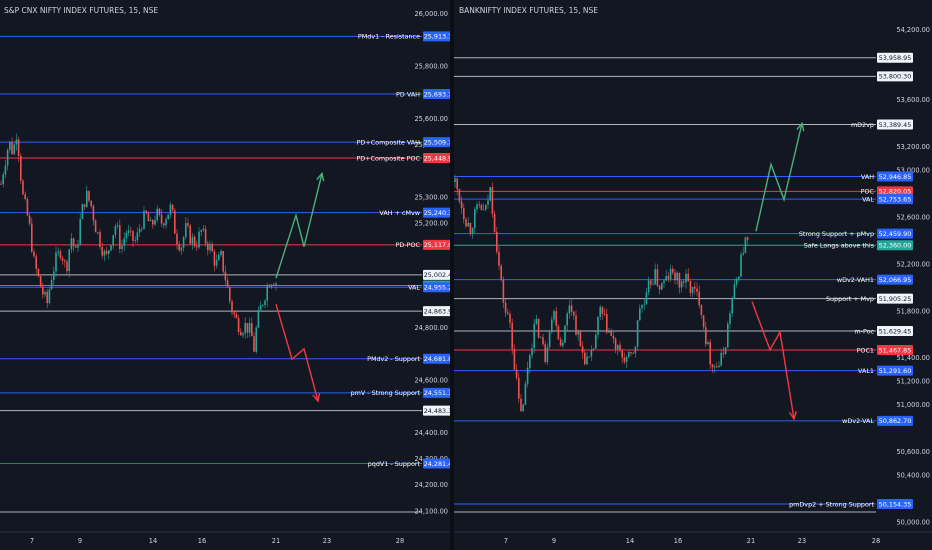 This screenshot has width=932, height=550. I want to click on price-tick-label: 53,000.00, so click(913, 171).